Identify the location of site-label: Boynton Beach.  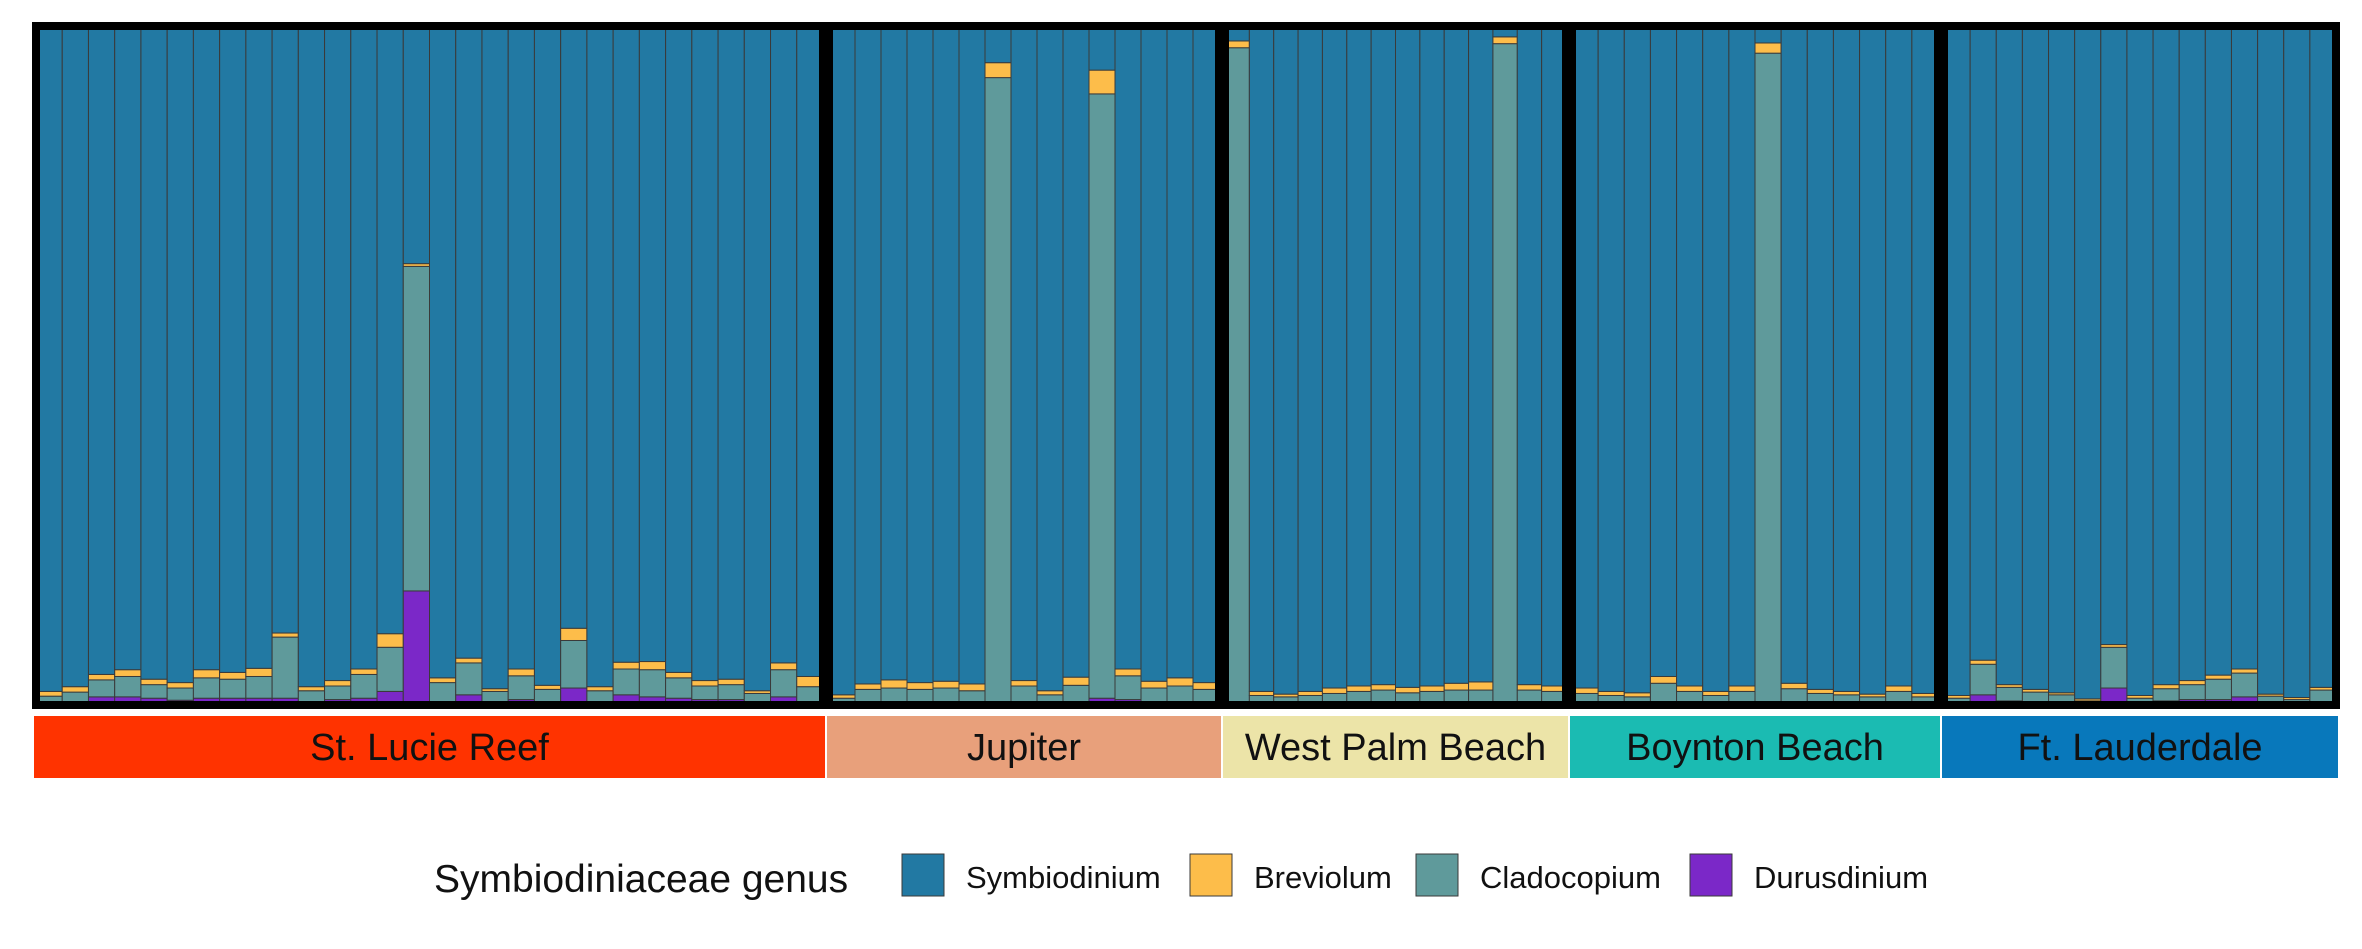
(1755, 748).